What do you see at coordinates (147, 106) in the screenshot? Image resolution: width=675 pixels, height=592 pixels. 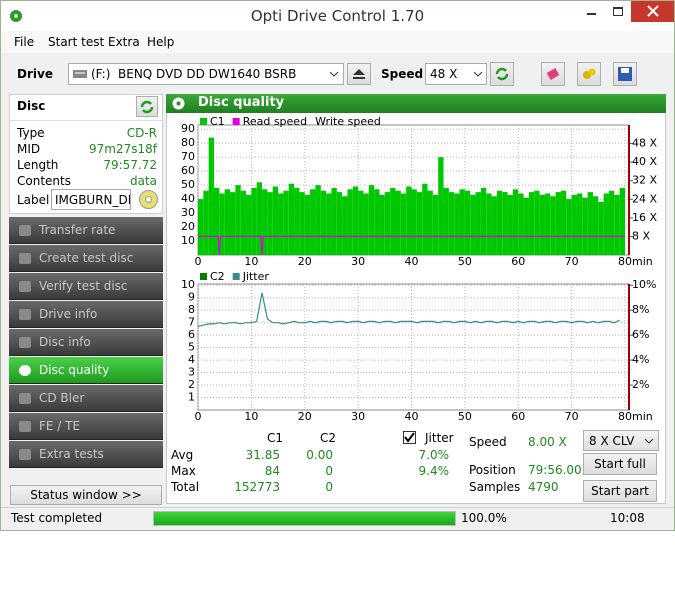 I see `disc-refresh-button` at bounding box center [147, 106].